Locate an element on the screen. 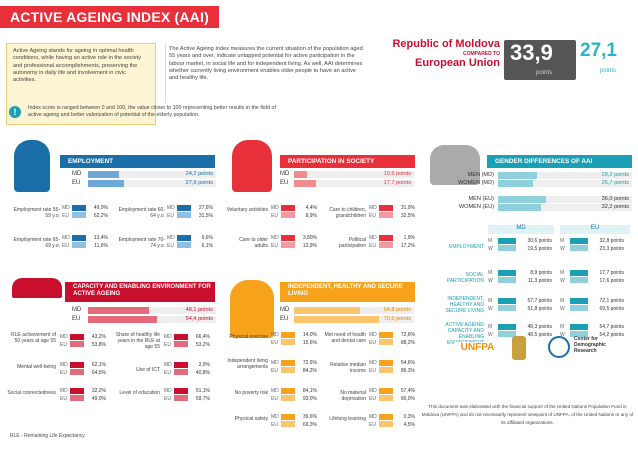 The width and height of the screenshot is (638, 453). participation-indicator-values: MD 3,80% EU 12,9% is located at coordinates (294, 242).